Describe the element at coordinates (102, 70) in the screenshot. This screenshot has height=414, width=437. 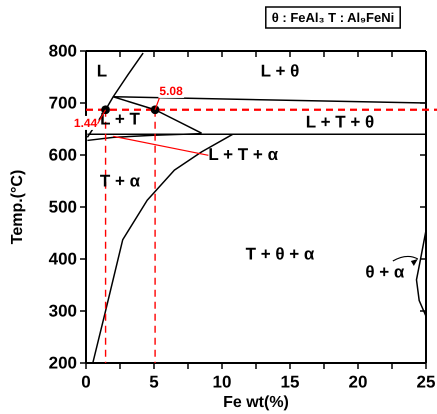
I see `annotation: L` at that location.